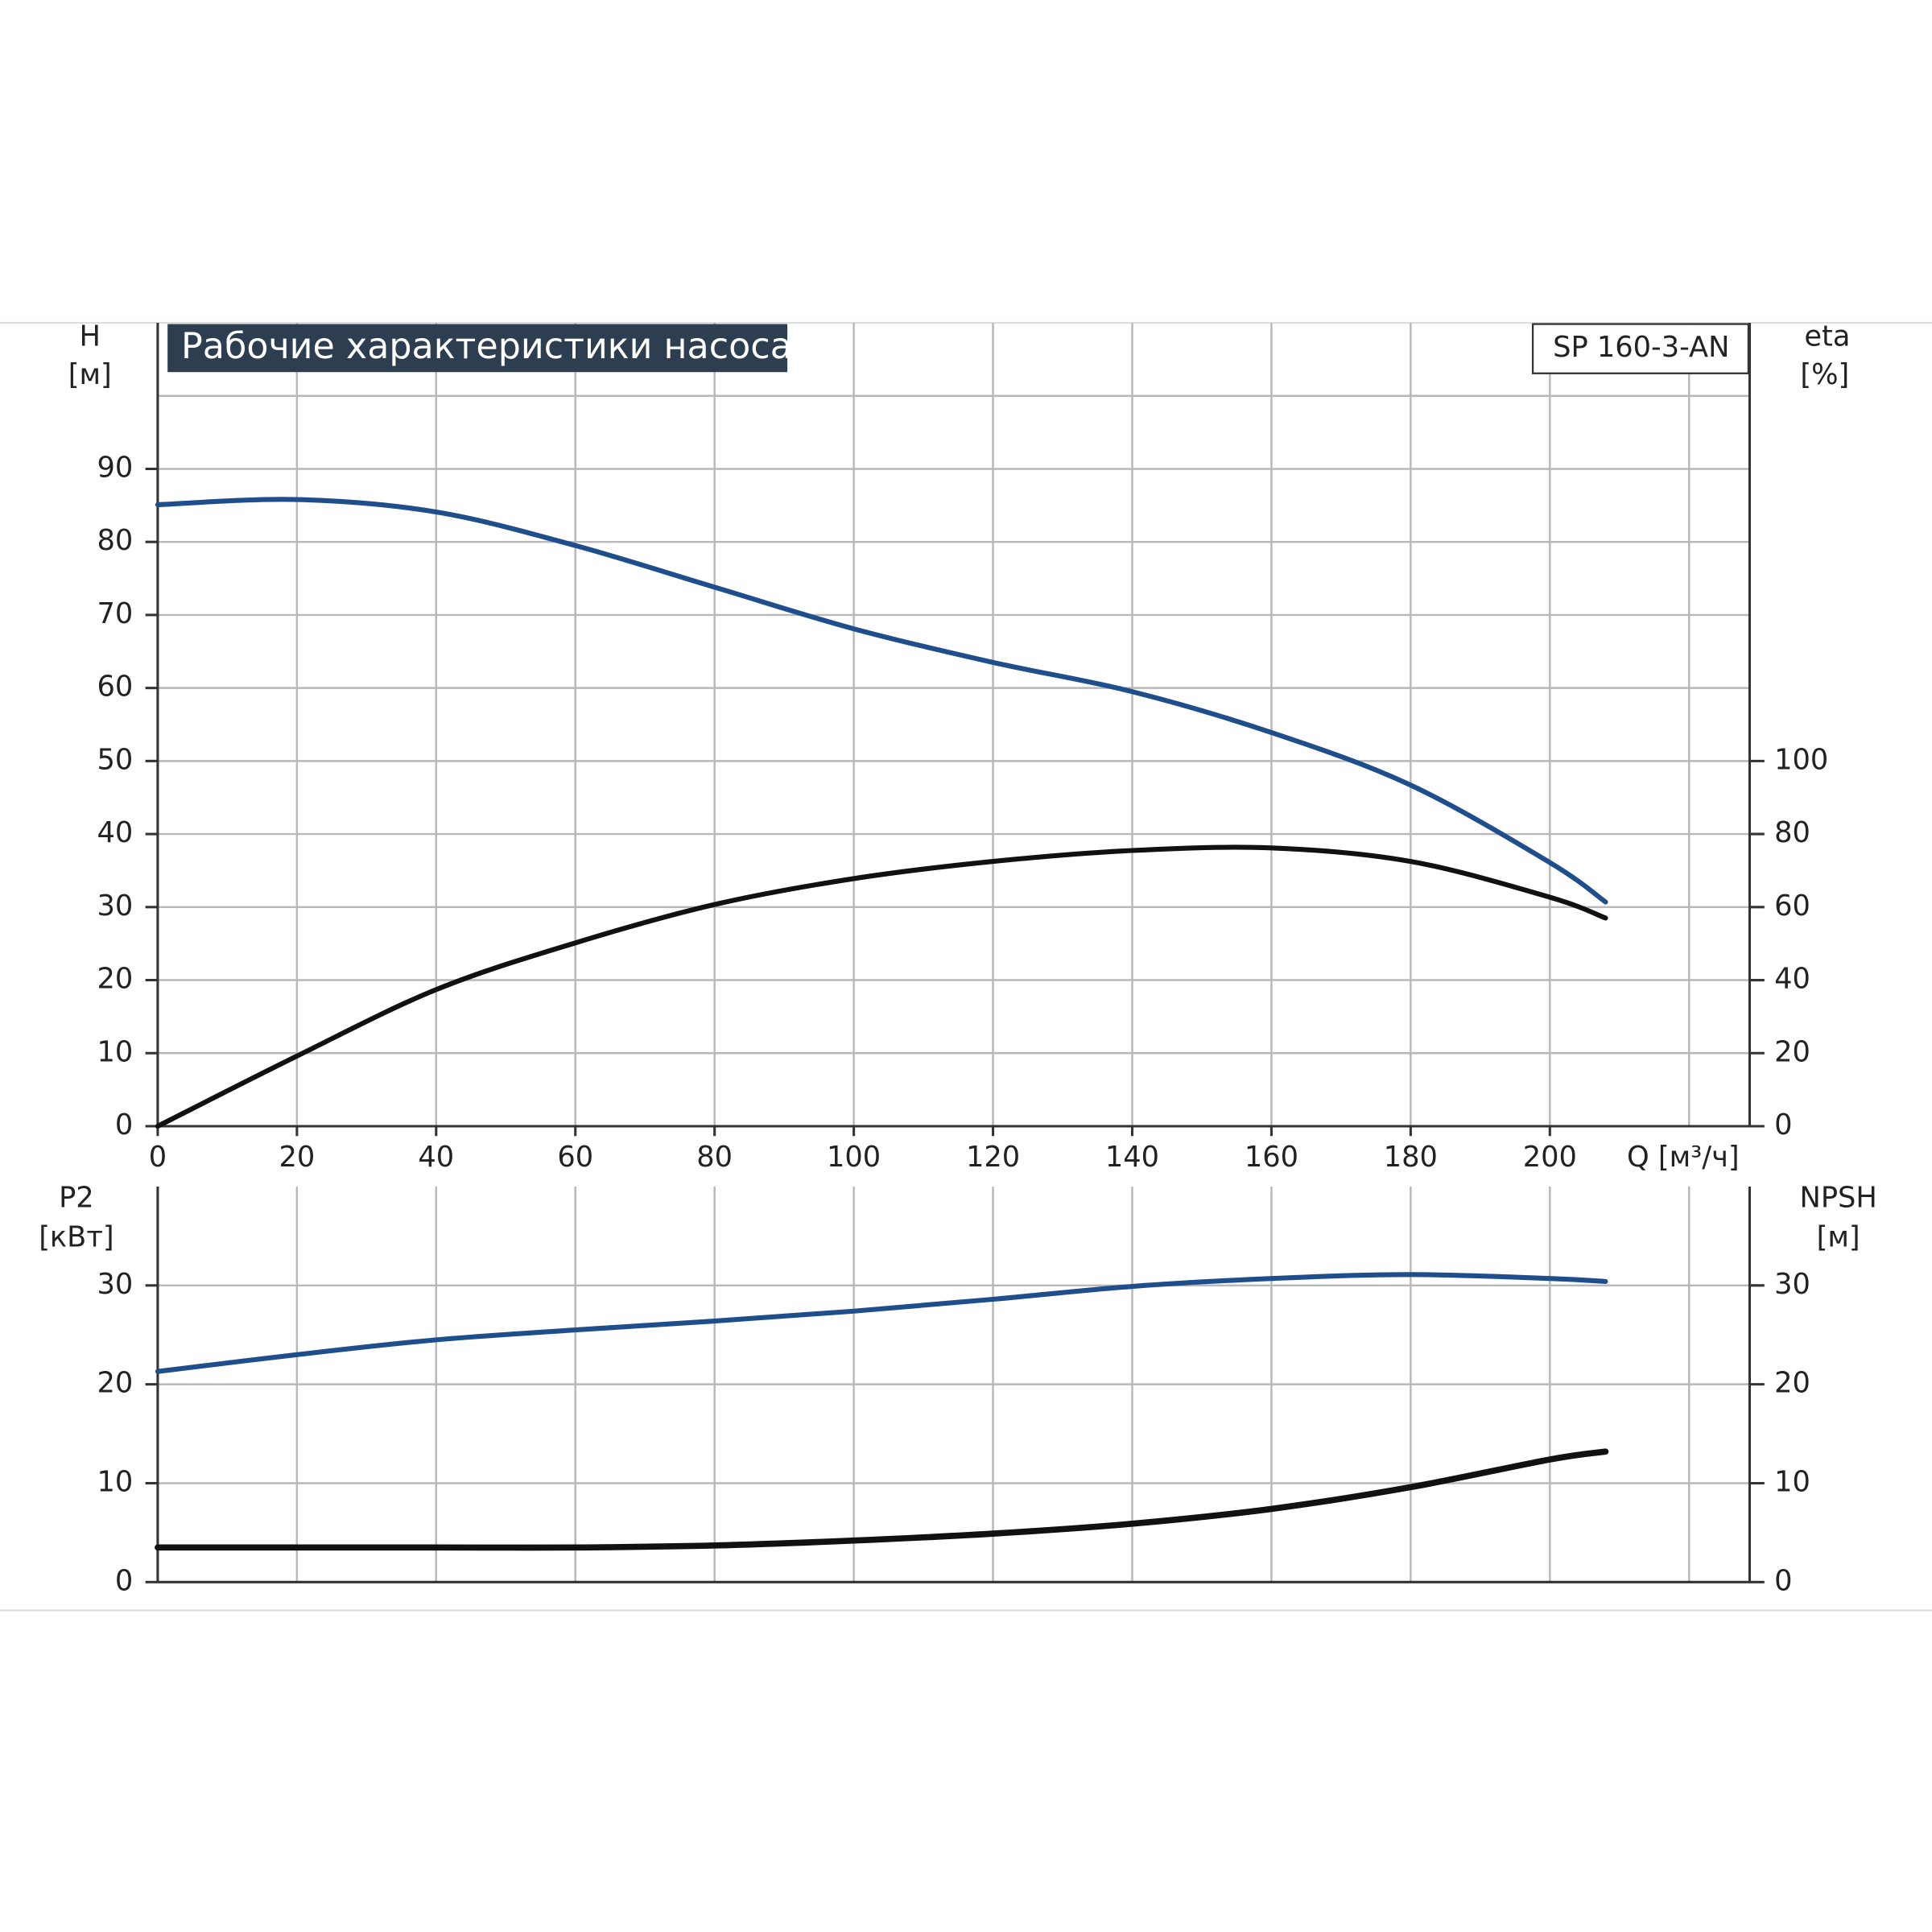 The height and width of the screenshot is (1932, 1932). What do you see at coordinates (1792, 906) in the screenshot?
I see `y2-tick-label: 60` at bounding box center [1792, 906].